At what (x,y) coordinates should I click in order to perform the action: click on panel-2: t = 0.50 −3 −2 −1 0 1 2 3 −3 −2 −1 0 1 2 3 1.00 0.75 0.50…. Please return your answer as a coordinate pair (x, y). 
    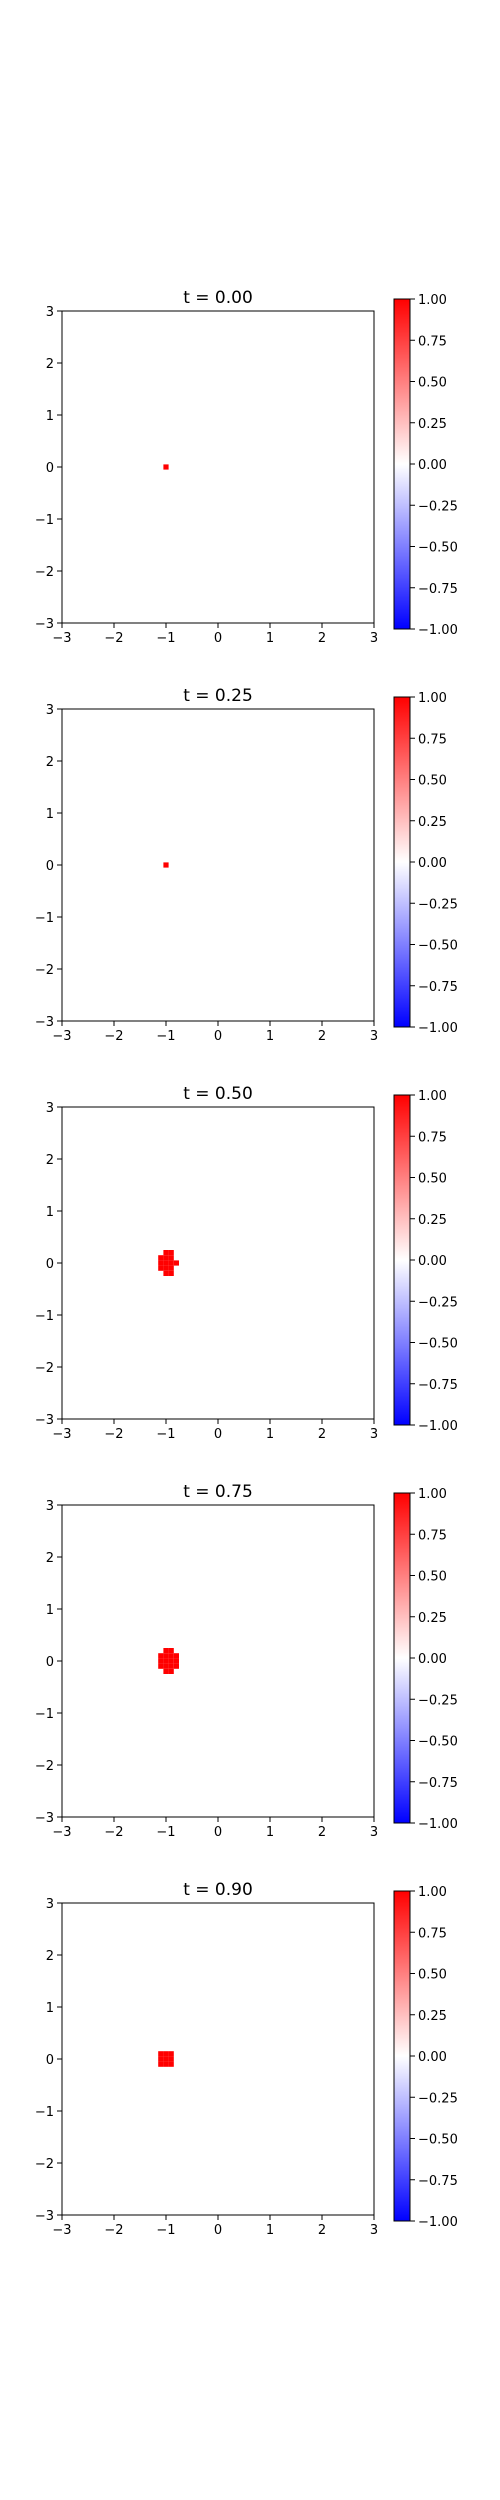
    Looking at the image, I should click on (246, 1263).